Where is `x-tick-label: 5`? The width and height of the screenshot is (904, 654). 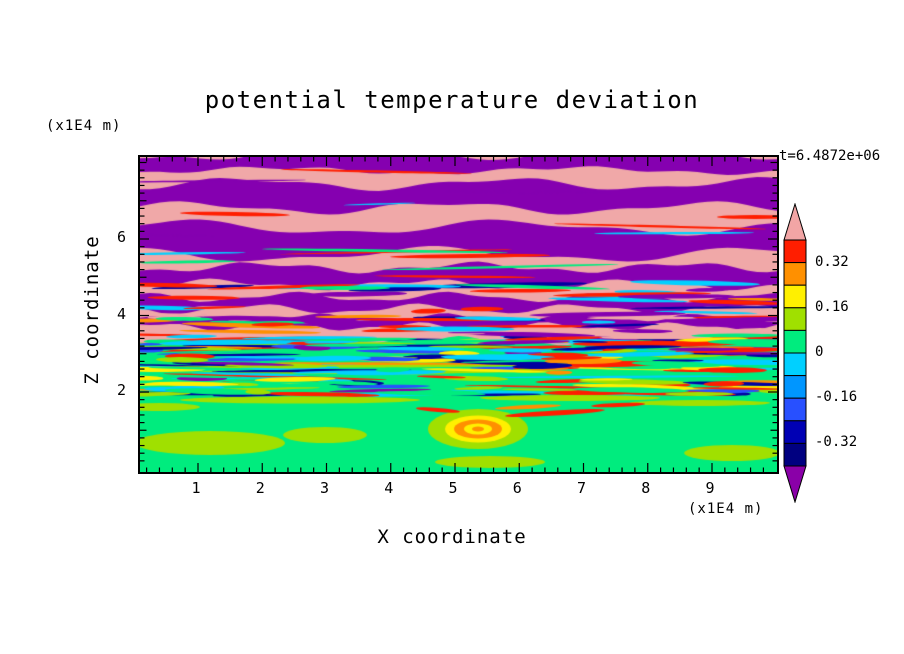 x-tick-label: 5 is located at coordinates (453, 488).